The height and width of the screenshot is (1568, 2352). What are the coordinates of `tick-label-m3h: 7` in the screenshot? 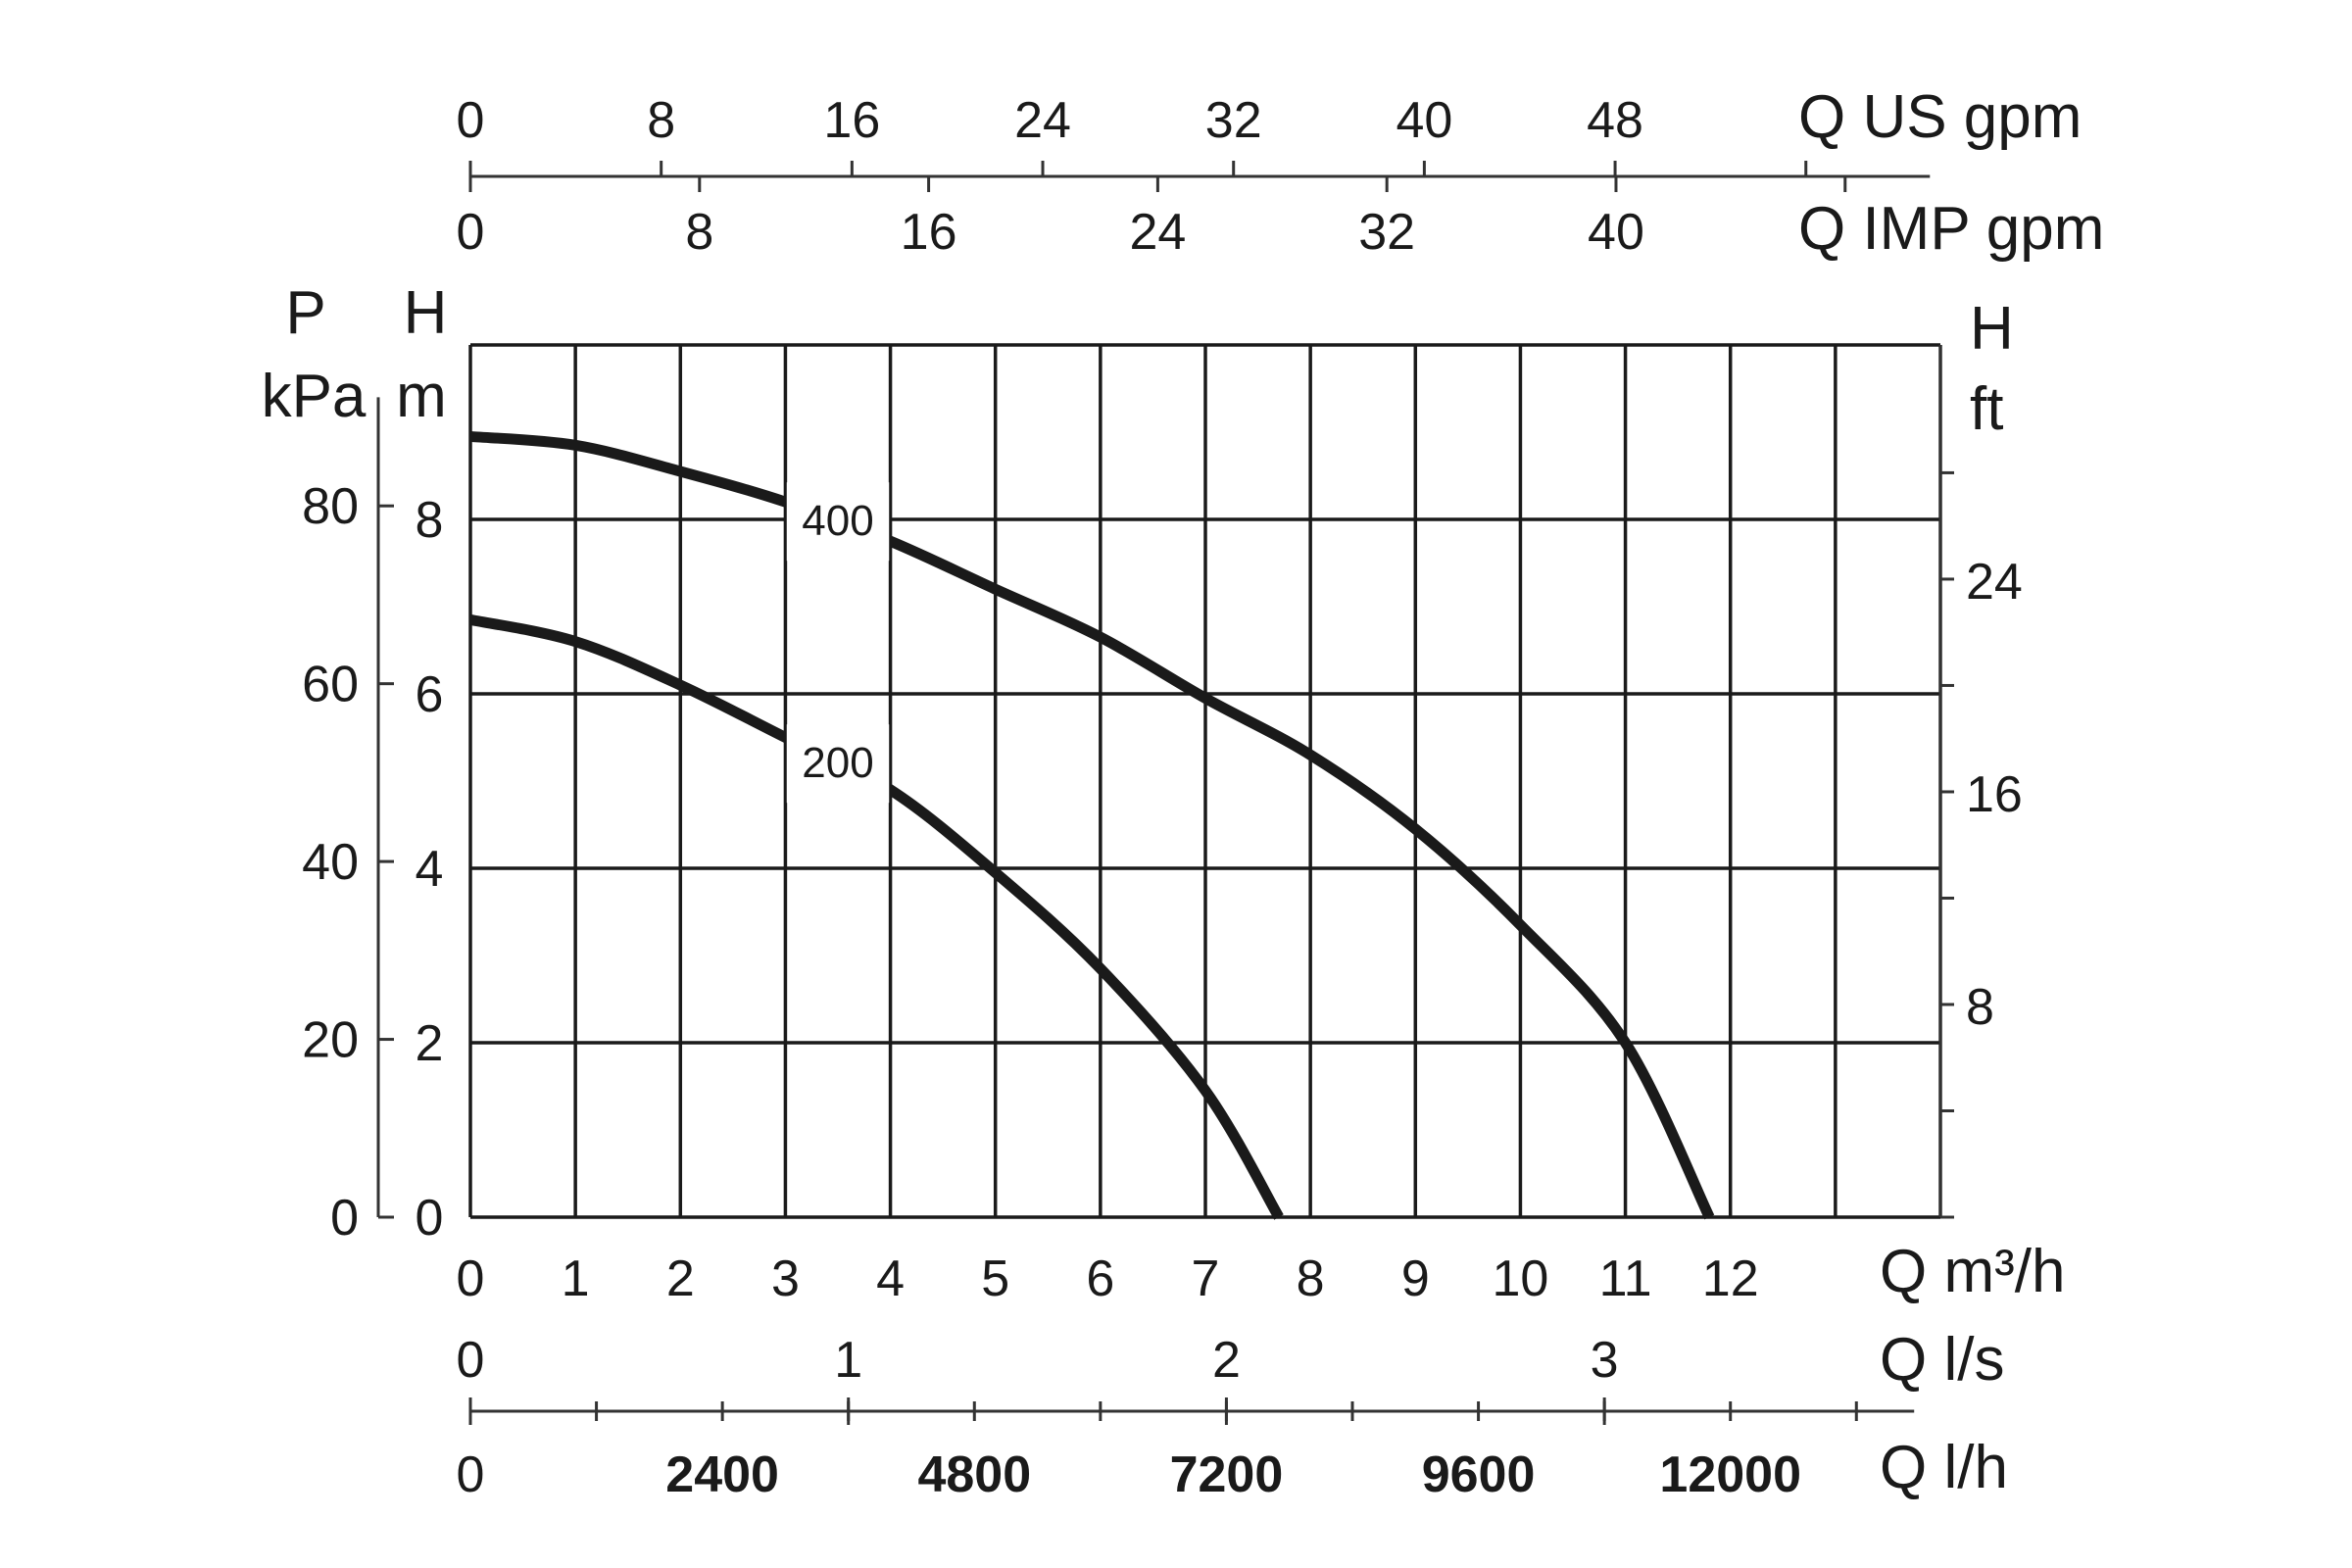 It's located at (1206, 1278).